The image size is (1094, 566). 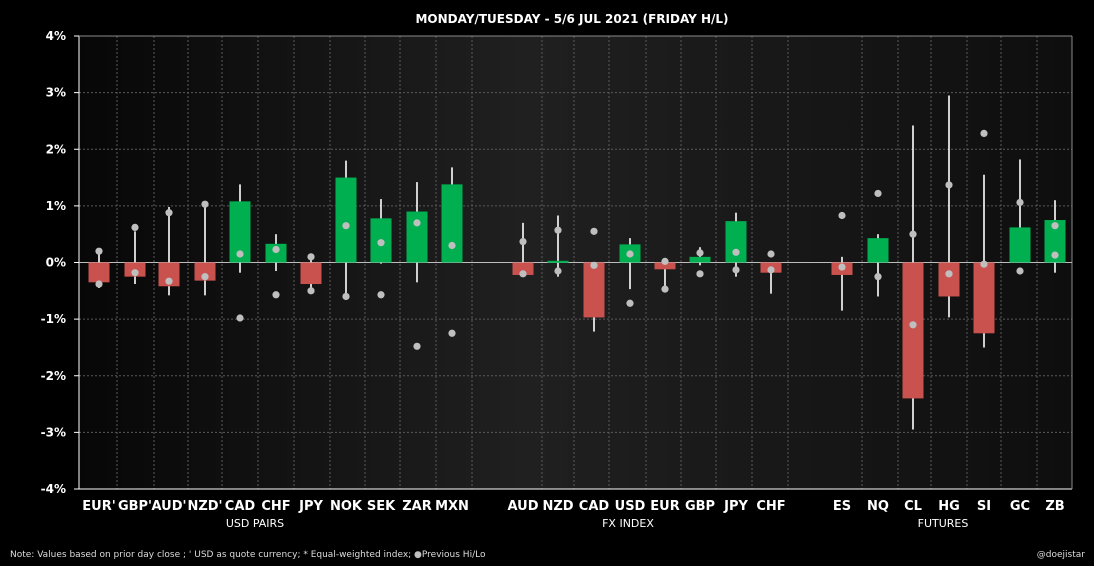 I want to click on prev-hilo-marker-icon: ●, so click(x=418, y=555).